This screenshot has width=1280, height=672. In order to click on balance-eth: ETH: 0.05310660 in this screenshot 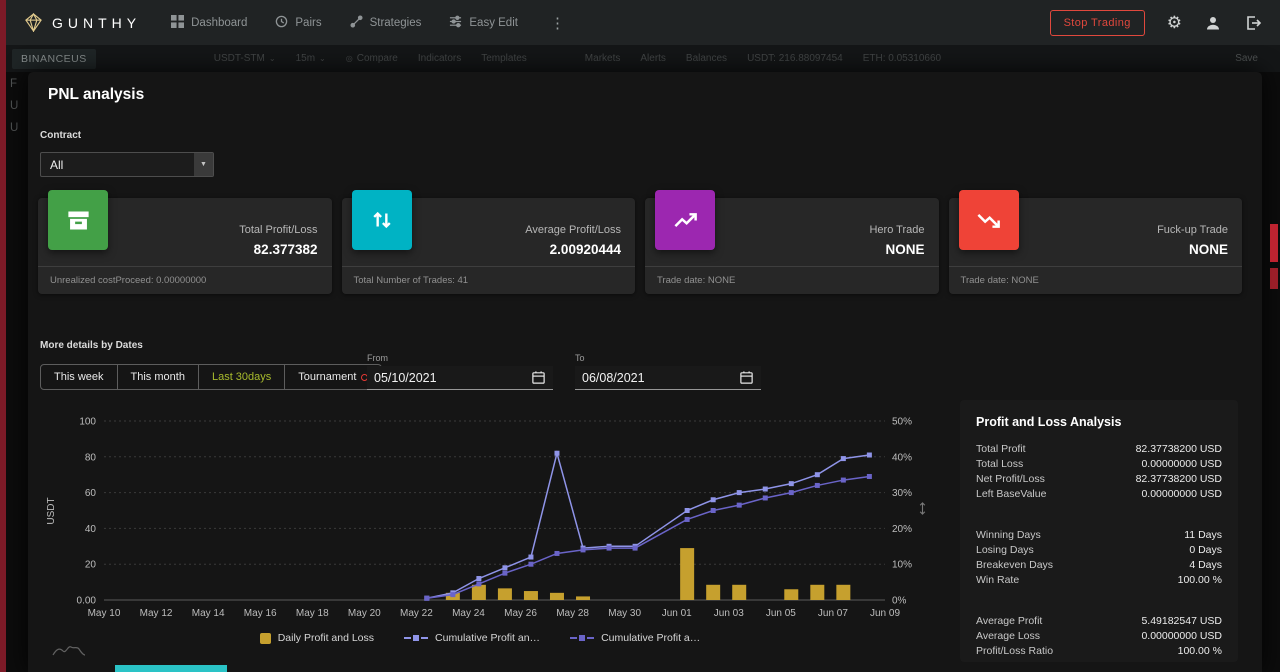, I will do `click(902, 58)`.